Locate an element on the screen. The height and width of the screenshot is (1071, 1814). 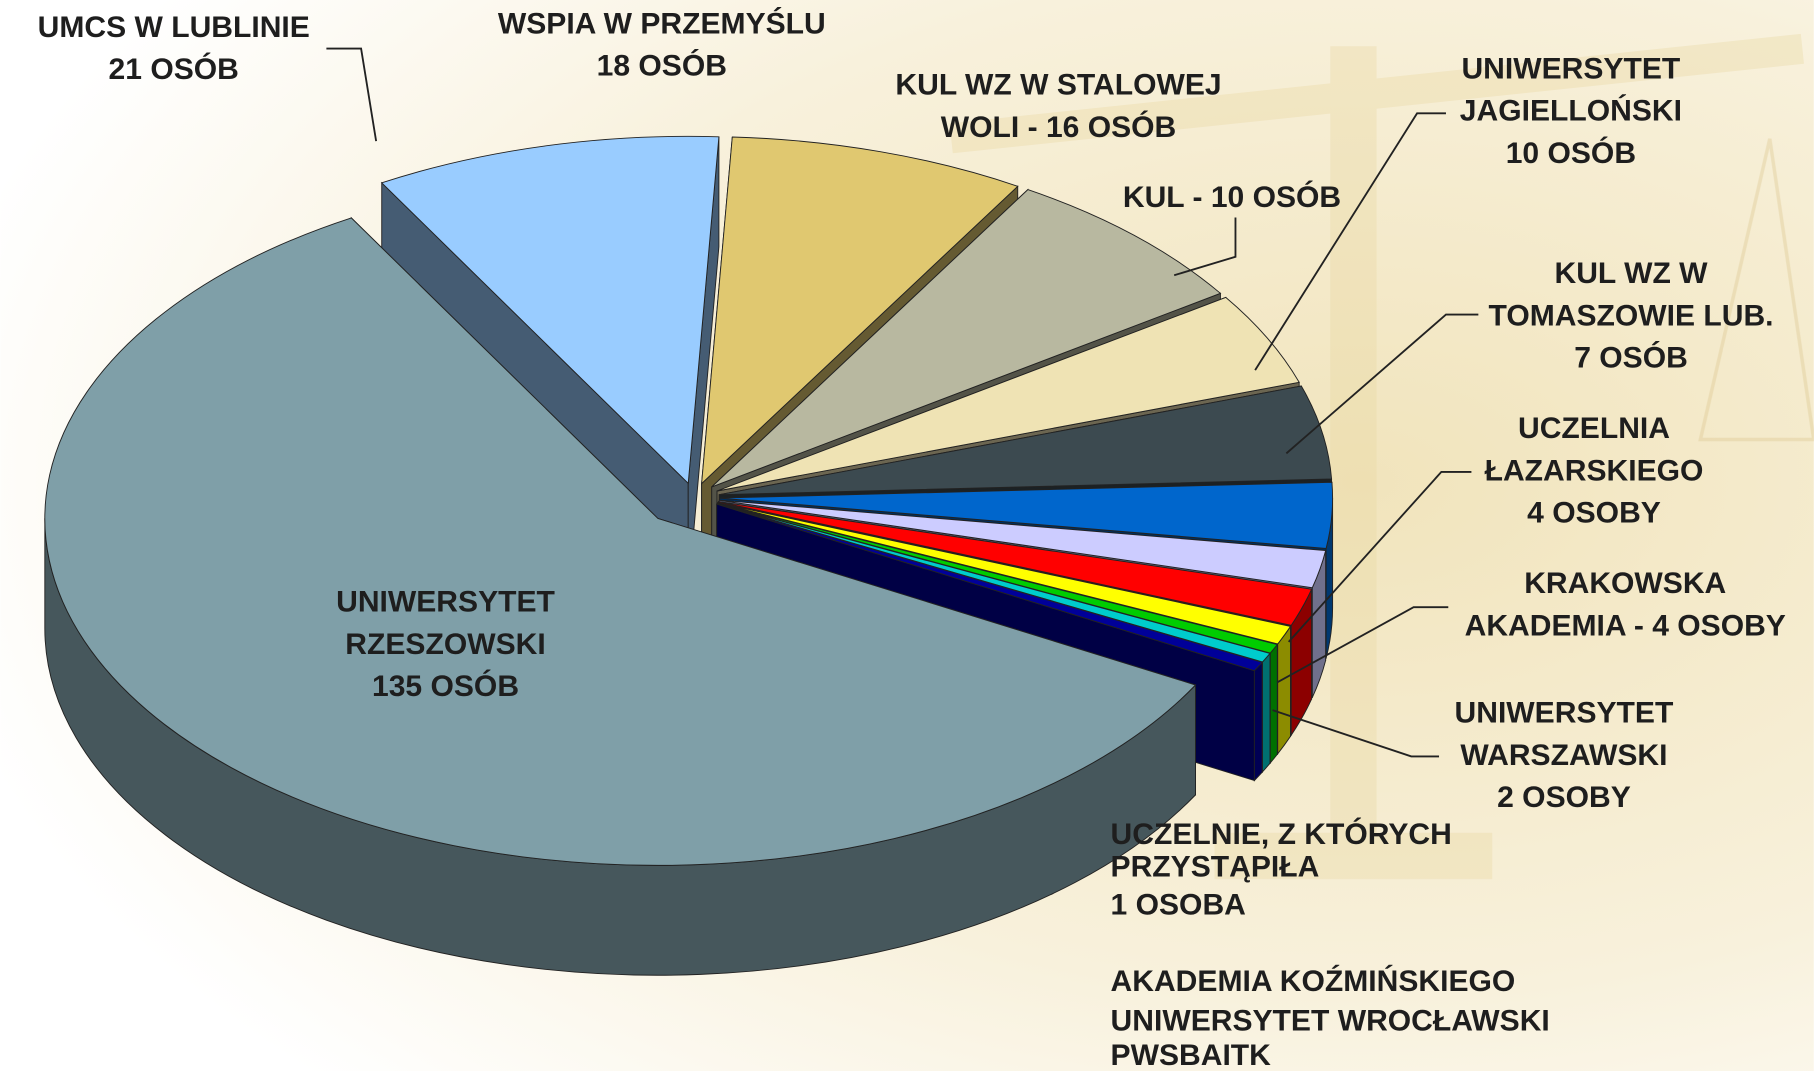
slice-label: 4 OSOBY is located at coordinates (1594, 513).